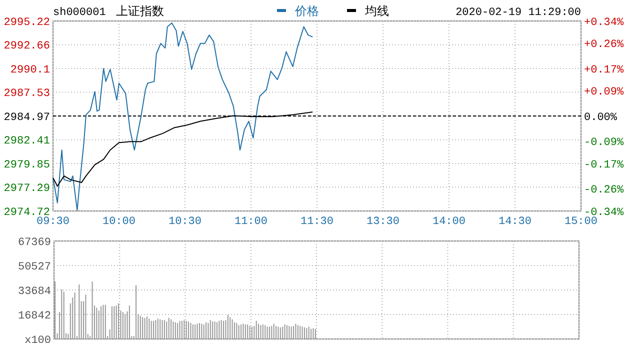  Describe the element at coordinates (449, 222) in the screenshot. I see `x-tick-label: 14:00` at that location.